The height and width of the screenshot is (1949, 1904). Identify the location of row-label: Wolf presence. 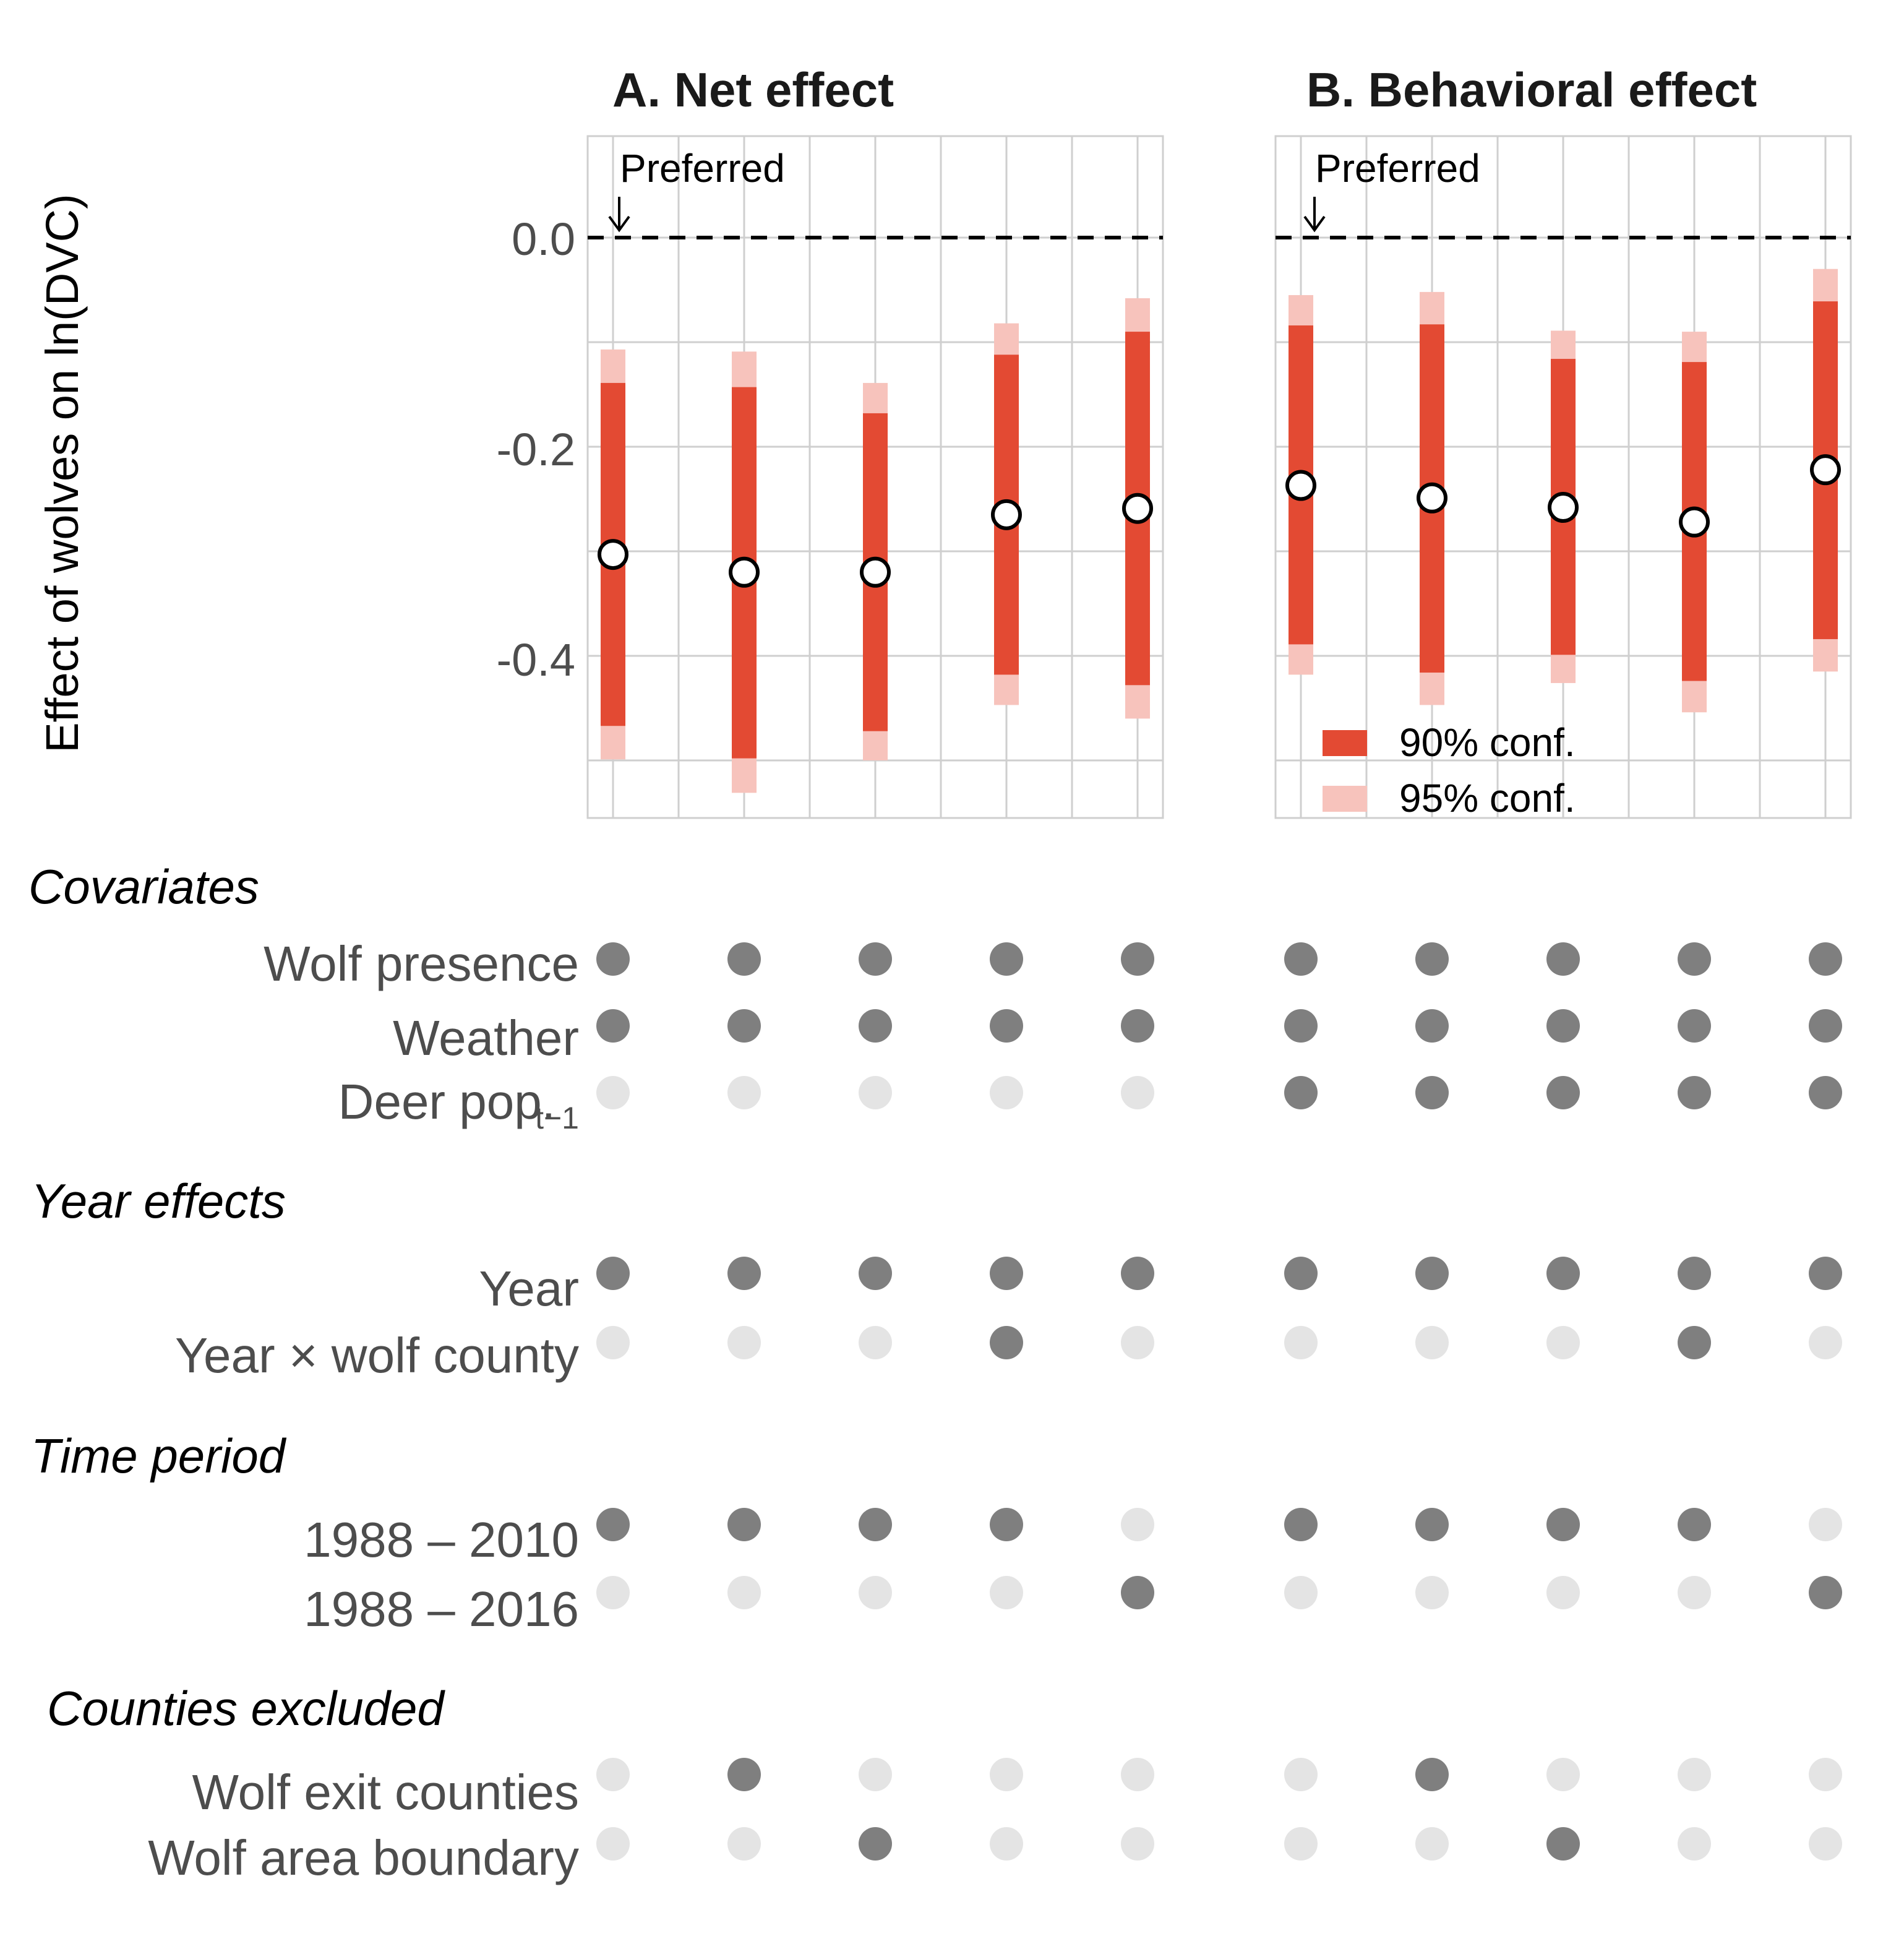
(421, 963).